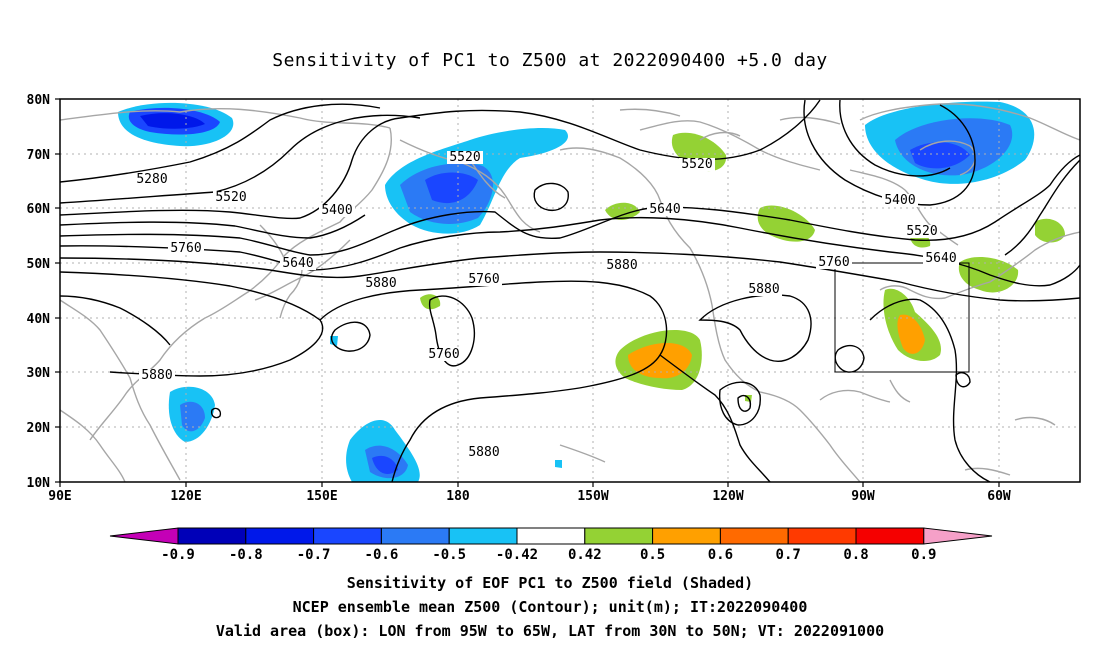 Image resolution: width=1100 pixels, height=650 pixels. What do you see at coordinates (321, 496) in the screenshot?
I see `lon-tick-label: 150E` at bounding box center [321, 496].